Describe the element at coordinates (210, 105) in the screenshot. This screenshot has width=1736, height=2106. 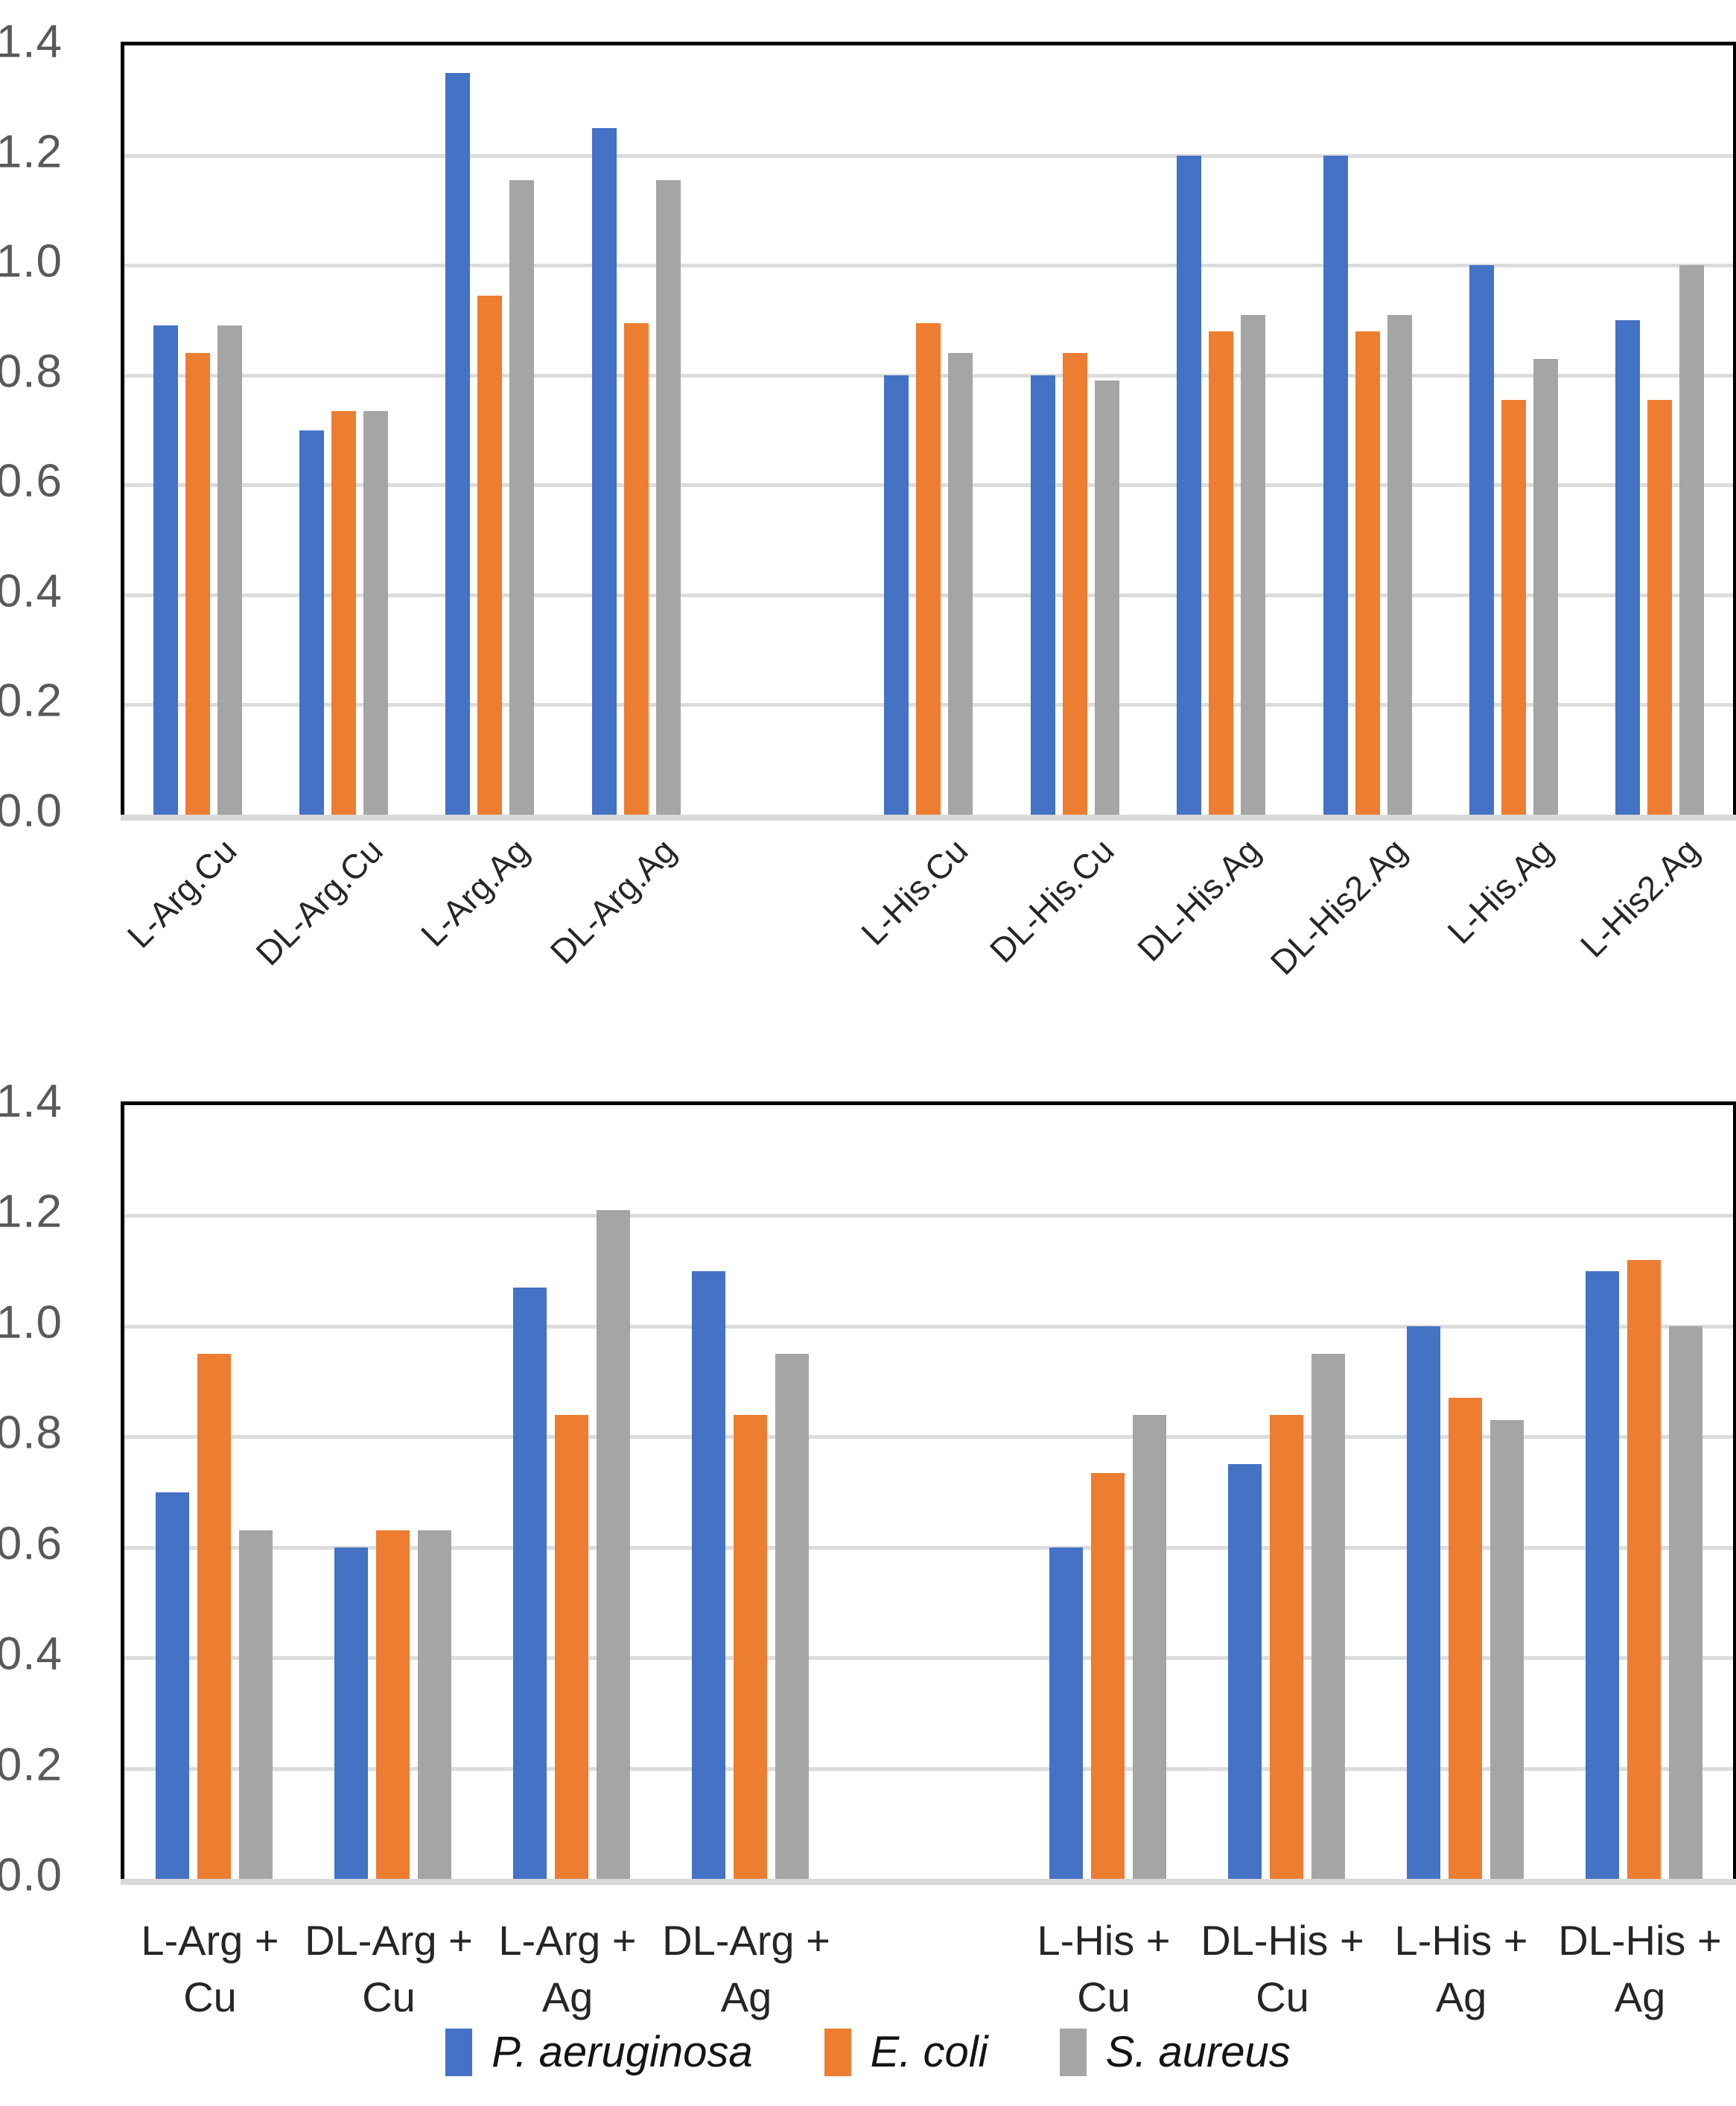
I see `panel-letter-a: A` at that location.